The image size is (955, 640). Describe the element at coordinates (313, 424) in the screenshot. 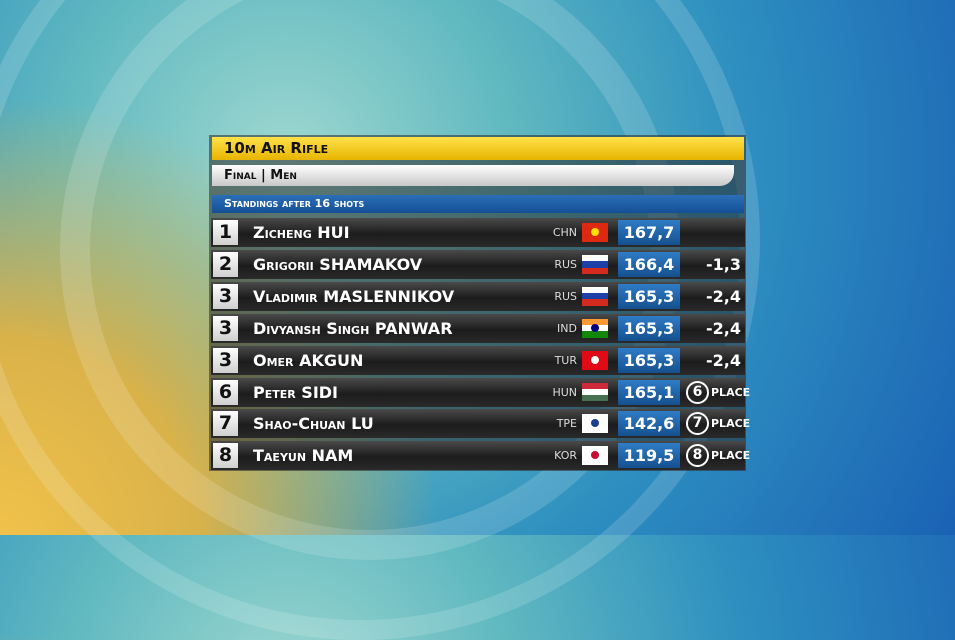

I see `athlete-name: Shao-Chuan LU` at that location.